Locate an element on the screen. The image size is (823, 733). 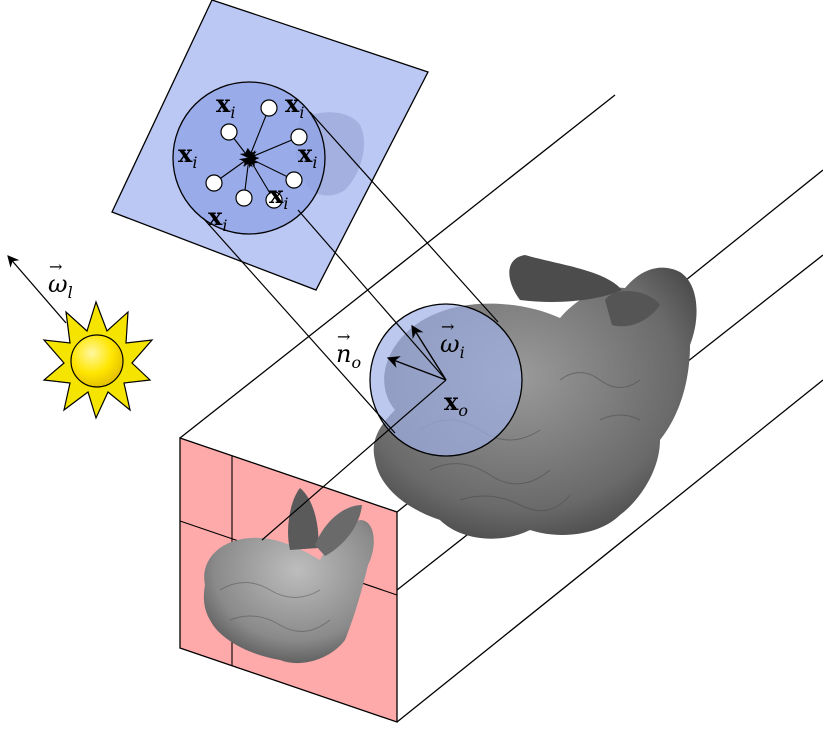
omega-i-label-arrow: → is located at coordinates (447, 326).